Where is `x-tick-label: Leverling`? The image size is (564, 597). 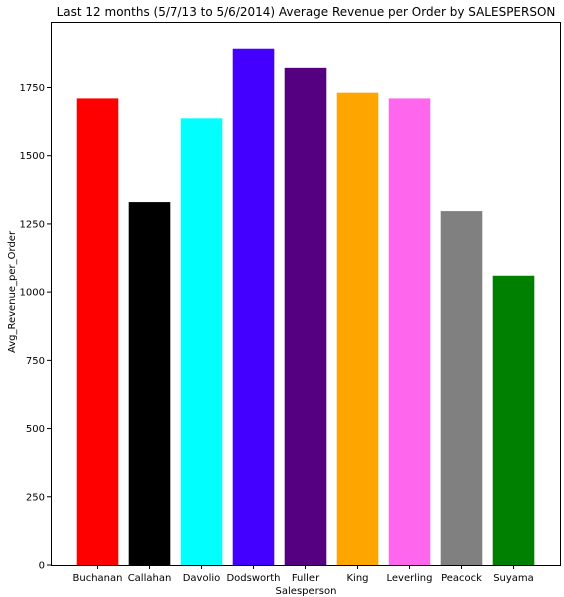 x-tick-label: Leverling is located at coordinates (410, 578).